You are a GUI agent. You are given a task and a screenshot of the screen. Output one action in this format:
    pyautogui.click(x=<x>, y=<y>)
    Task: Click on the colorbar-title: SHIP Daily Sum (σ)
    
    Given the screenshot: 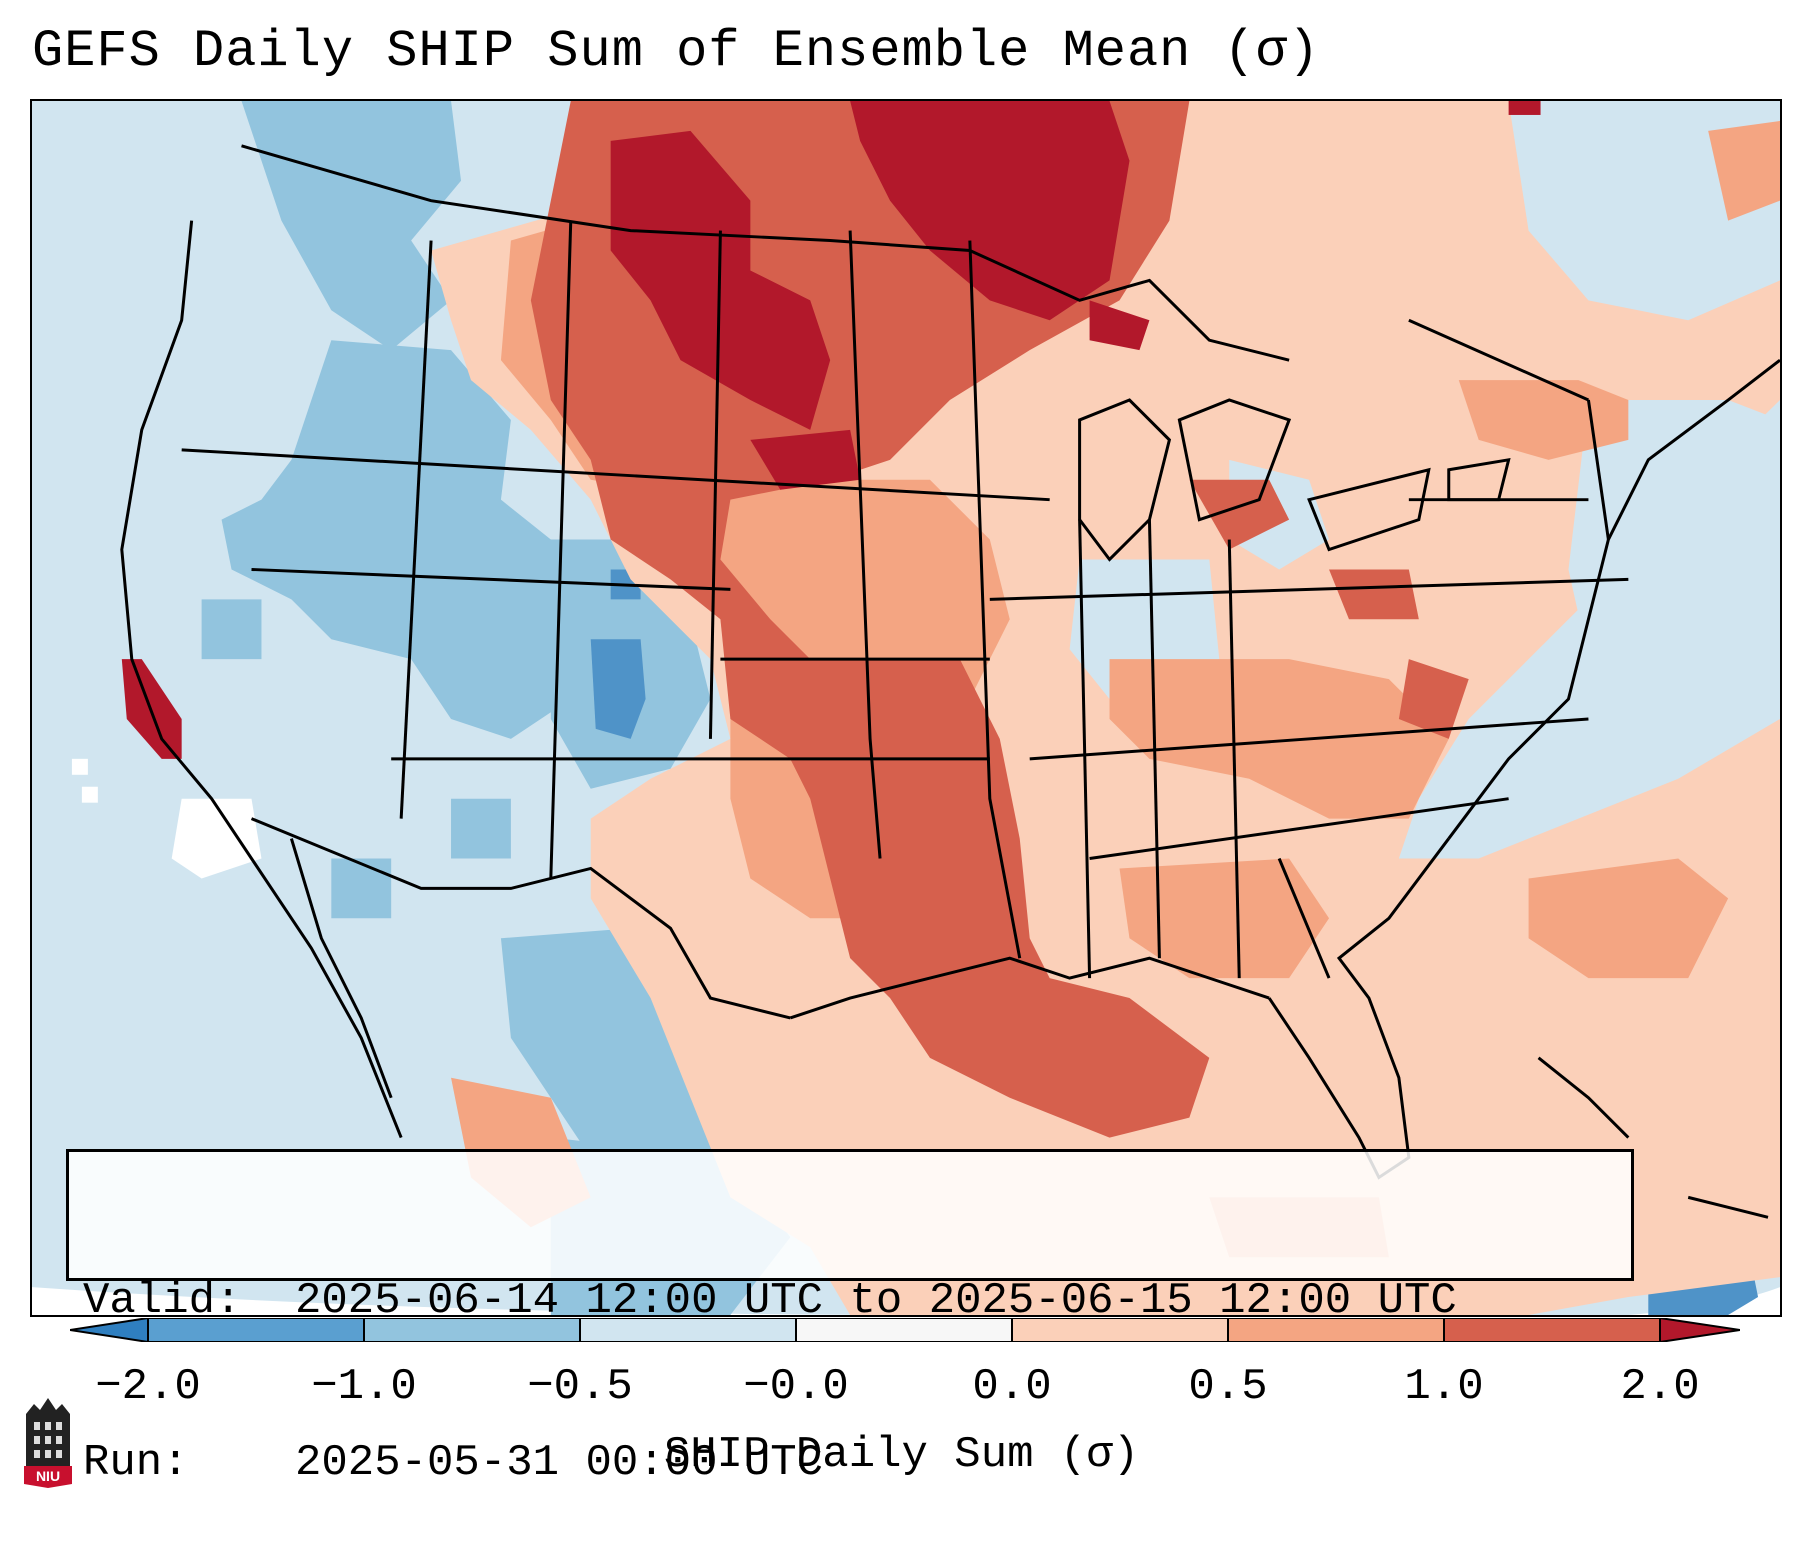 What is the action you would take?
    pyautogui.click(x=901, y=1455)
    